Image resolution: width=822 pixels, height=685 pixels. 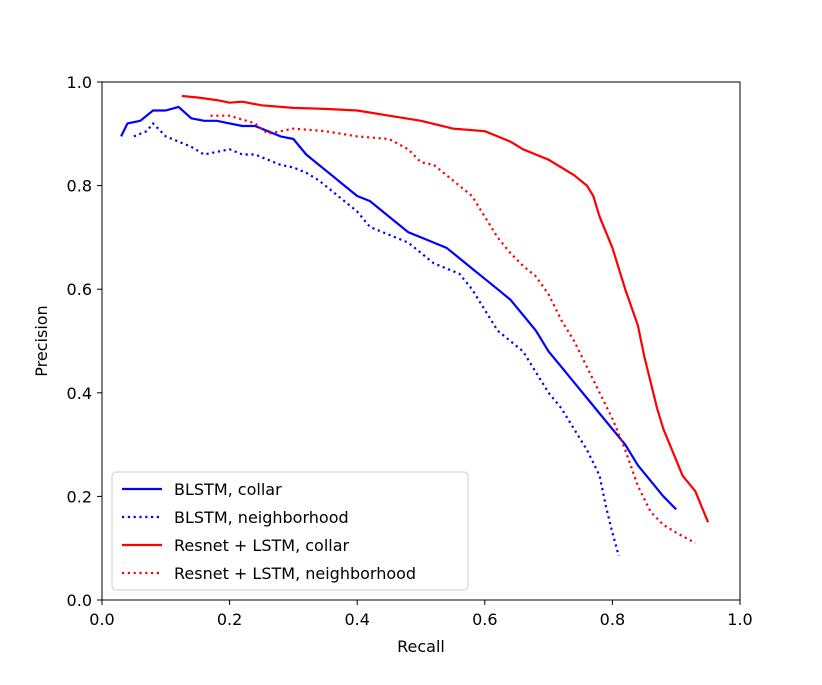 What do you see at coordinates (484, 619) in the screenshot?
I see `x-tick-label: 0.6` at bounding box center [484, 619].